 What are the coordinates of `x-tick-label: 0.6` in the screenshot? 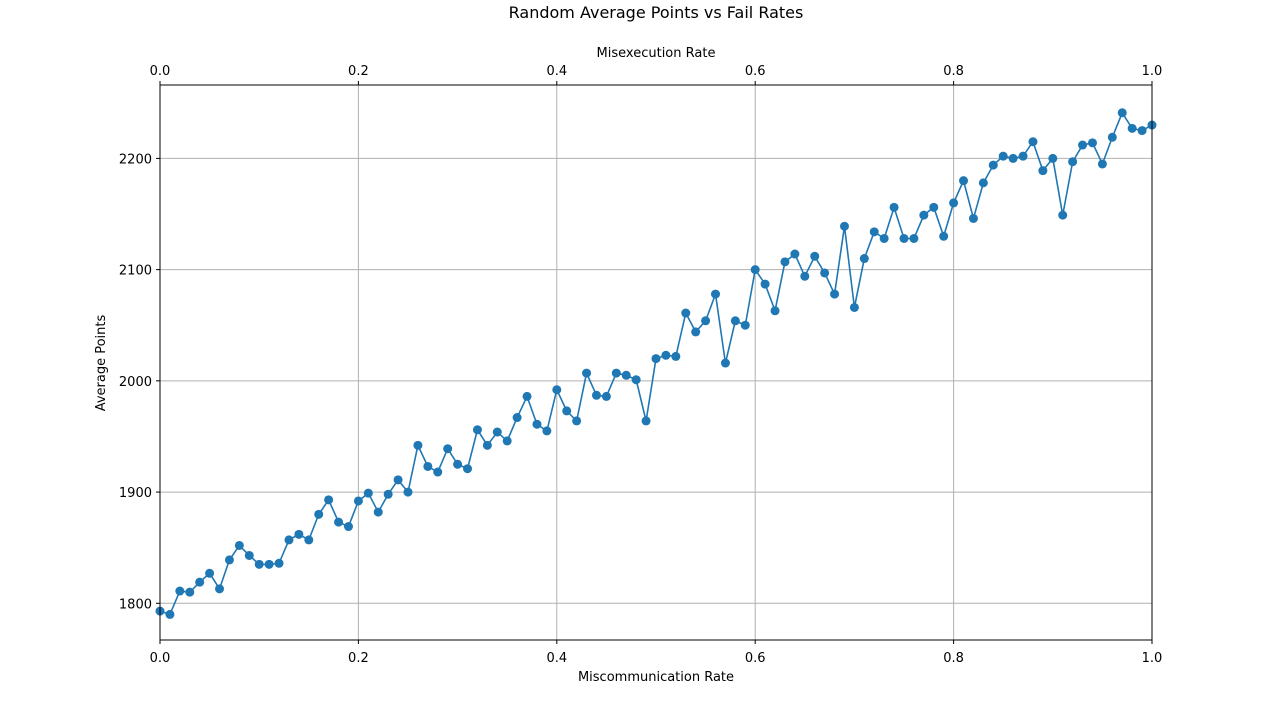 It's located at (755, 658).